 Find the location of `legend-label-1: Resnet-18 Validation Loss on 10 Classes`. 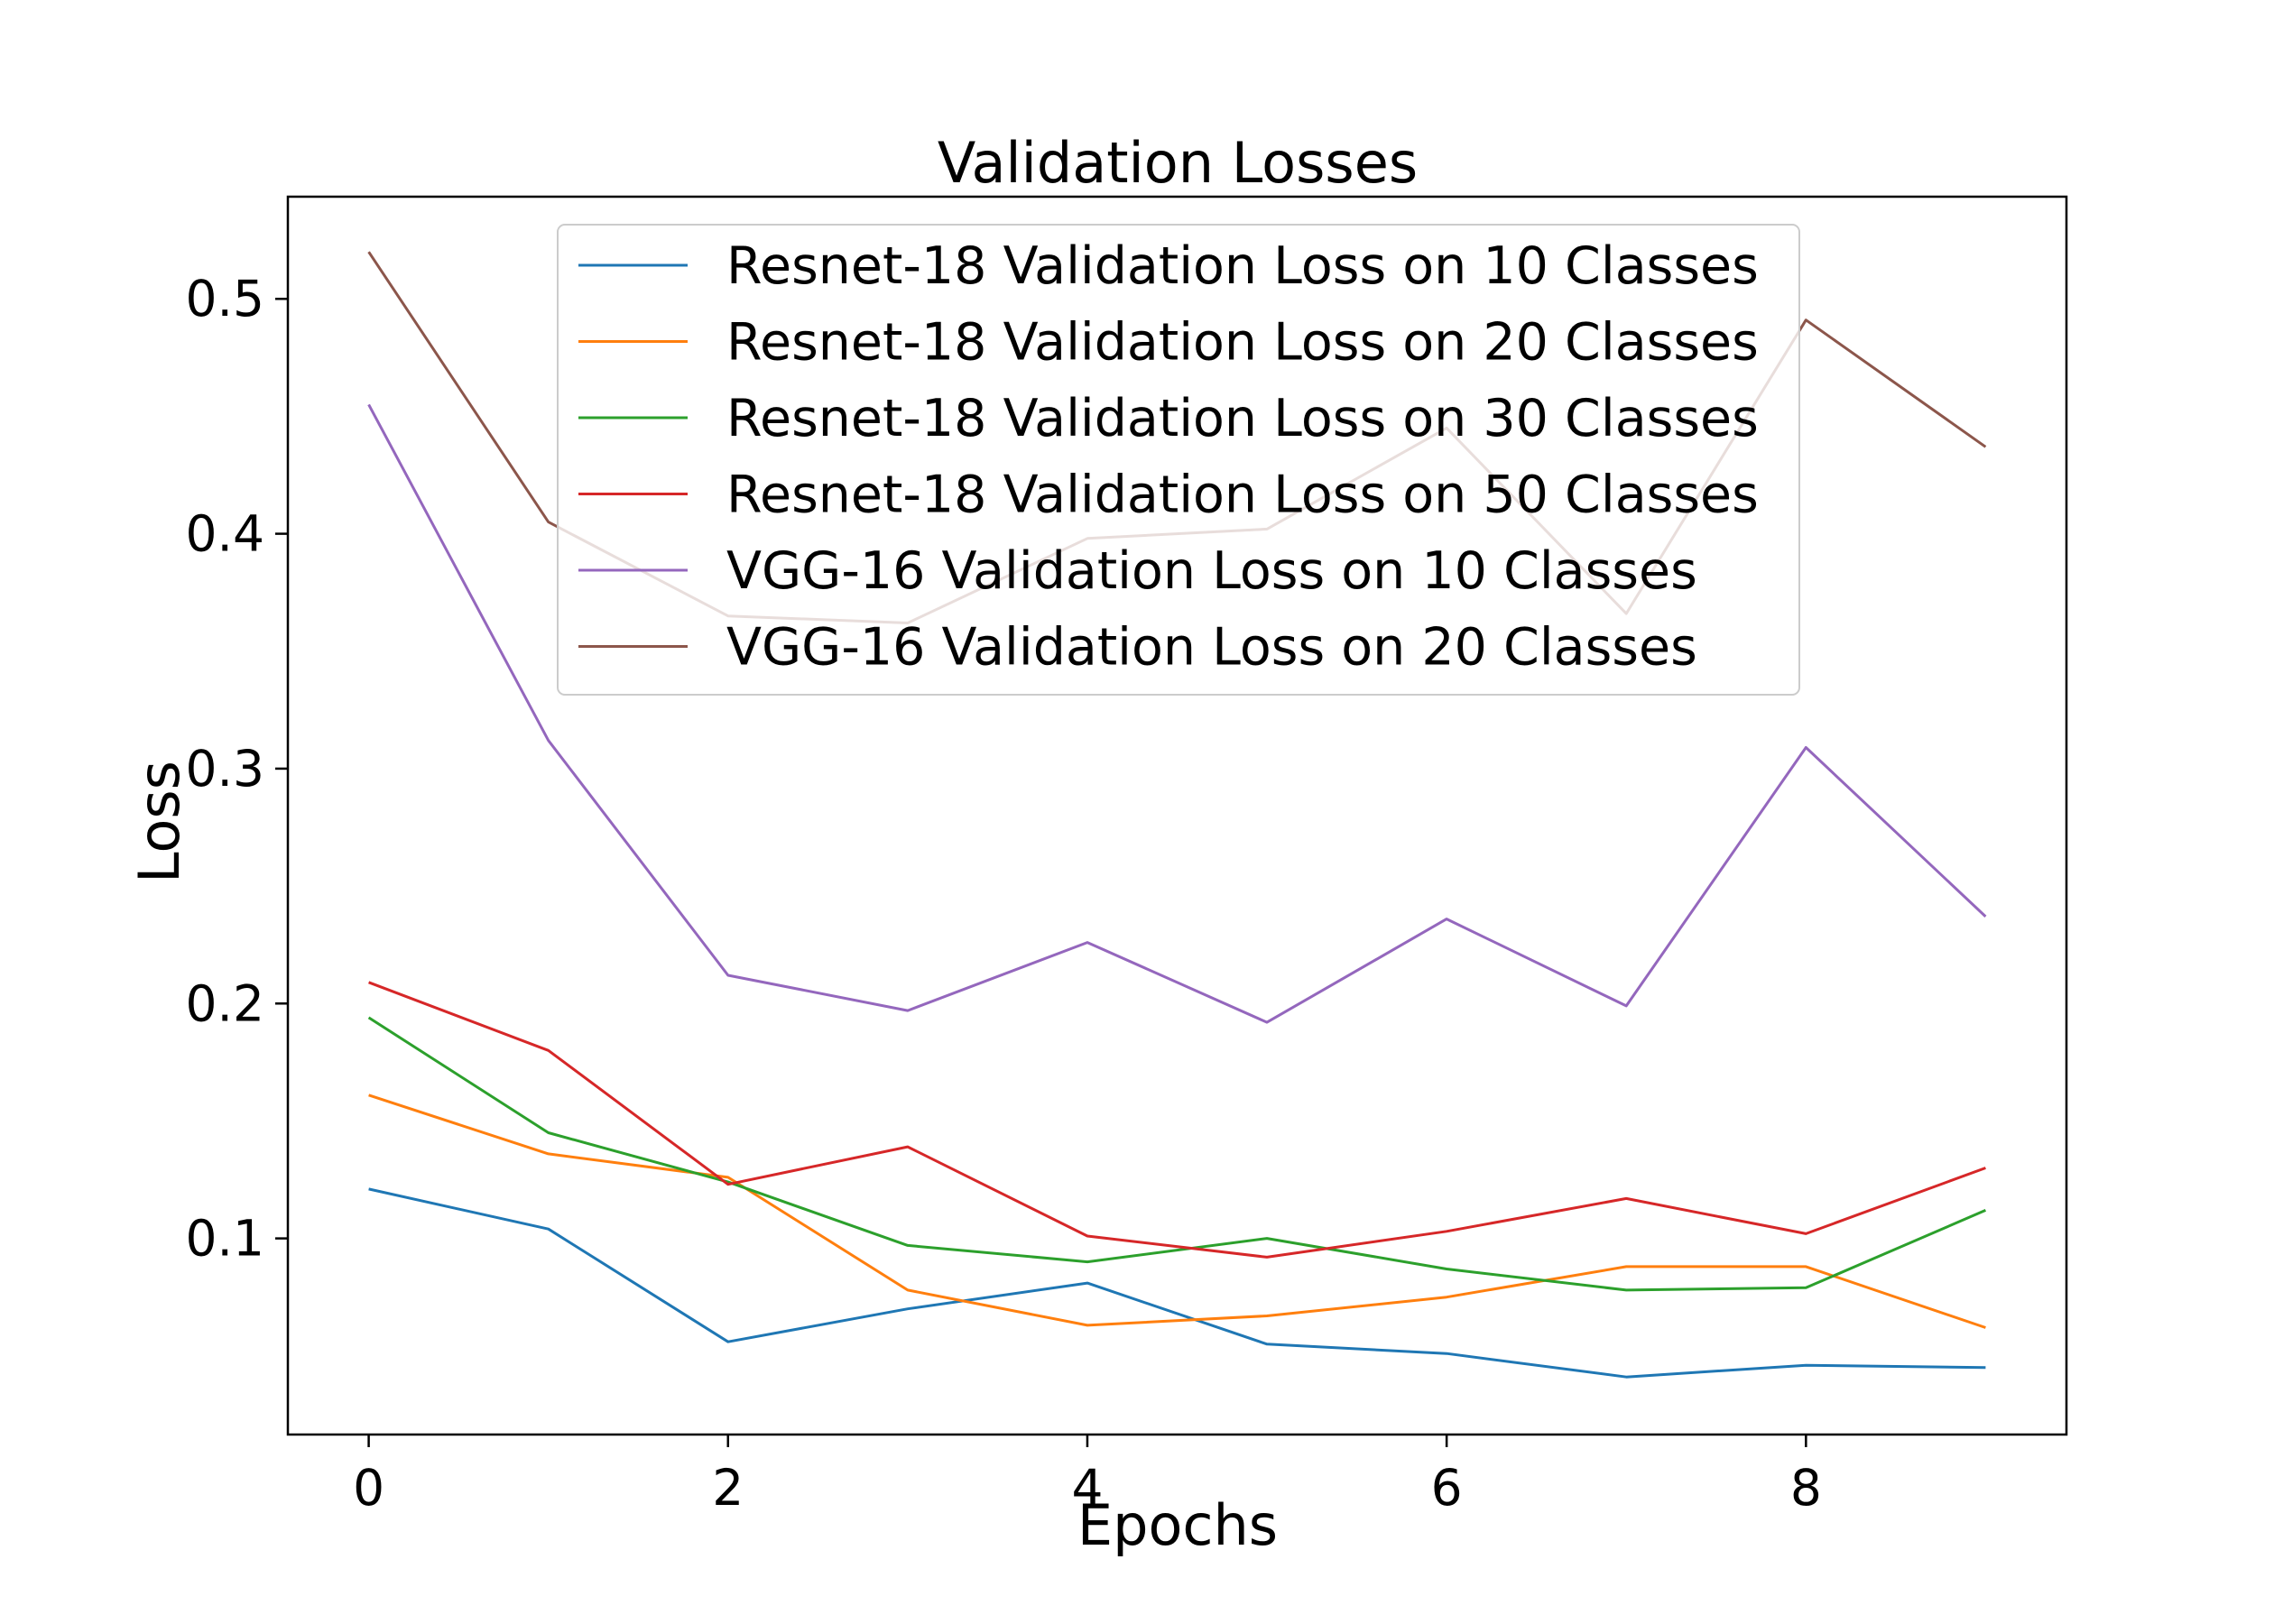

legend-label-1: Resnet-18 Validation Loss on 10 Classes is located at coordinates (1243, 266).